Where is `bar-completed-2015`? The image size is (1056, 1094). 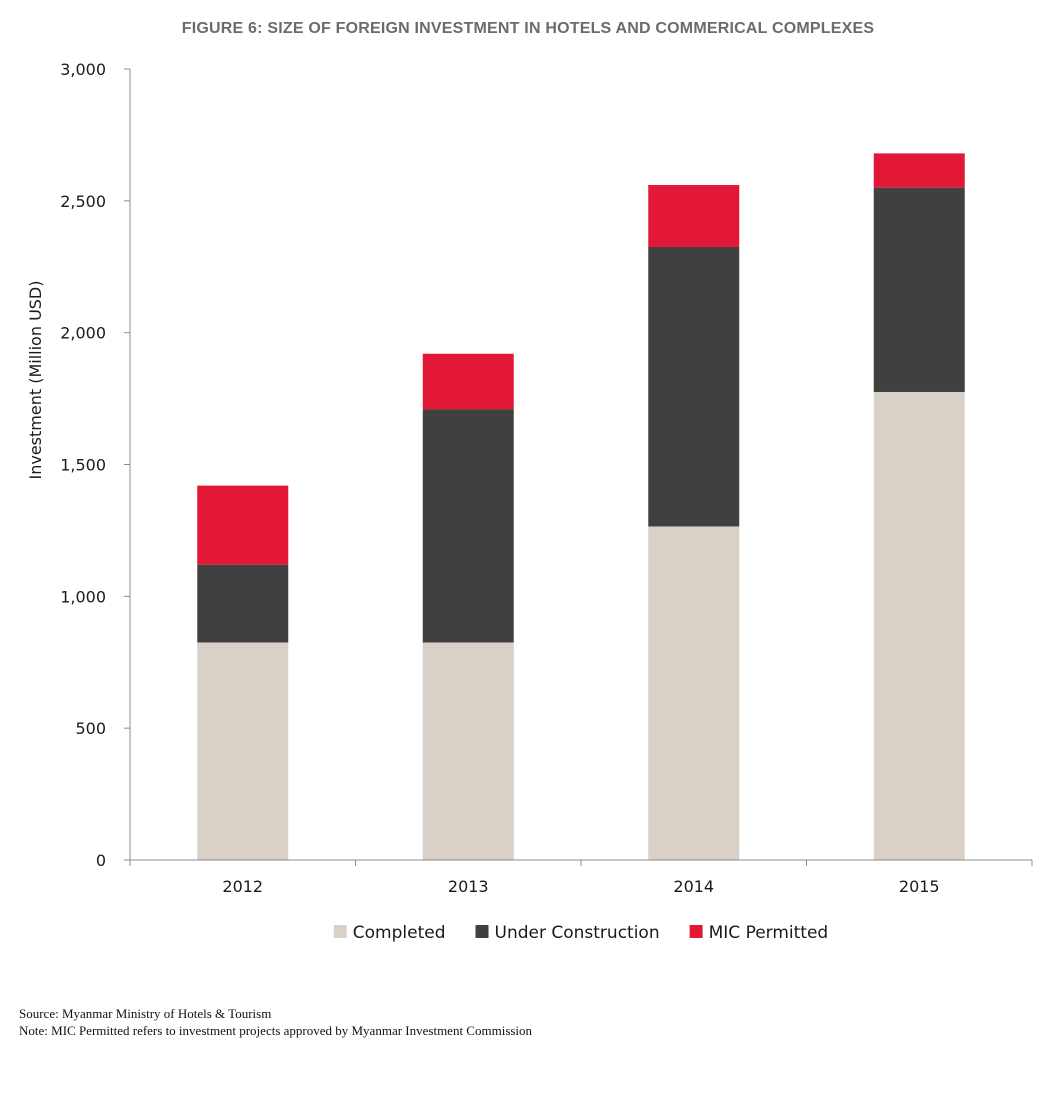
bar-completed-2015 is located at coordinates (919, 625).